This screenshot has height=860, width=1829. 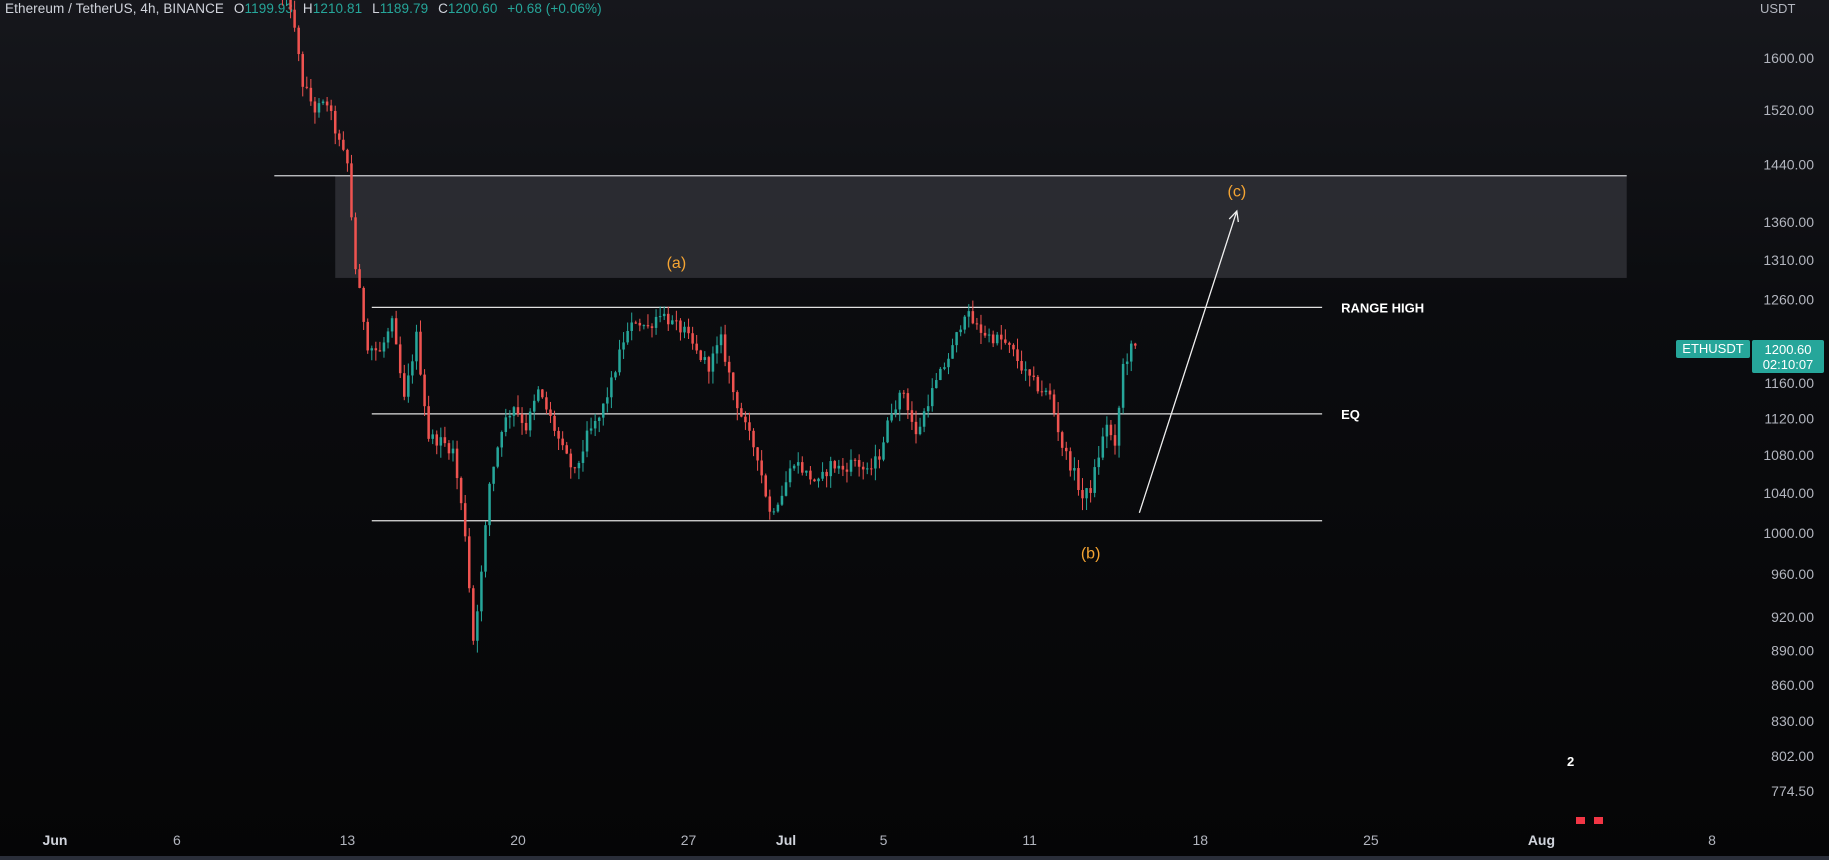 What do you see at coordinates (115, 8) in the screenshot?
I see `symbol-title: Ethereum / TetherUS, 4h, BINANCE` at bounding box center [115, 8].